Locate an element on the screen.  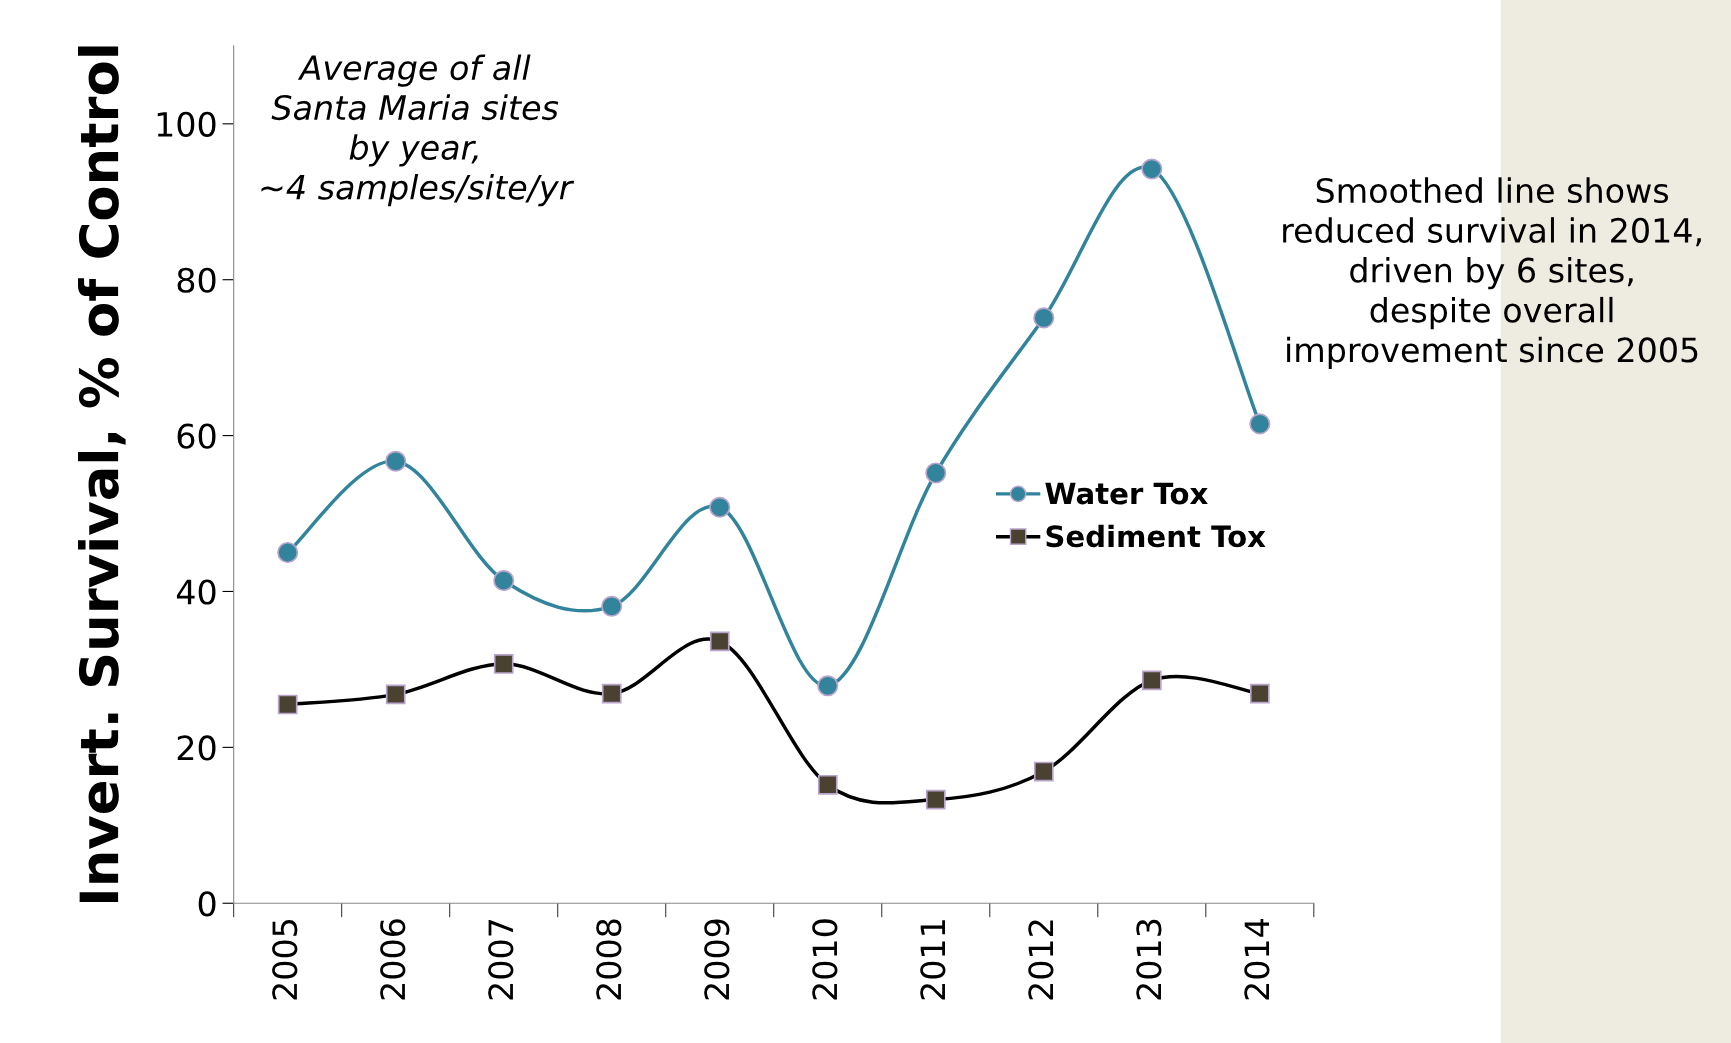
x-tick-label: 2011 is located at coordinates (933, 960).